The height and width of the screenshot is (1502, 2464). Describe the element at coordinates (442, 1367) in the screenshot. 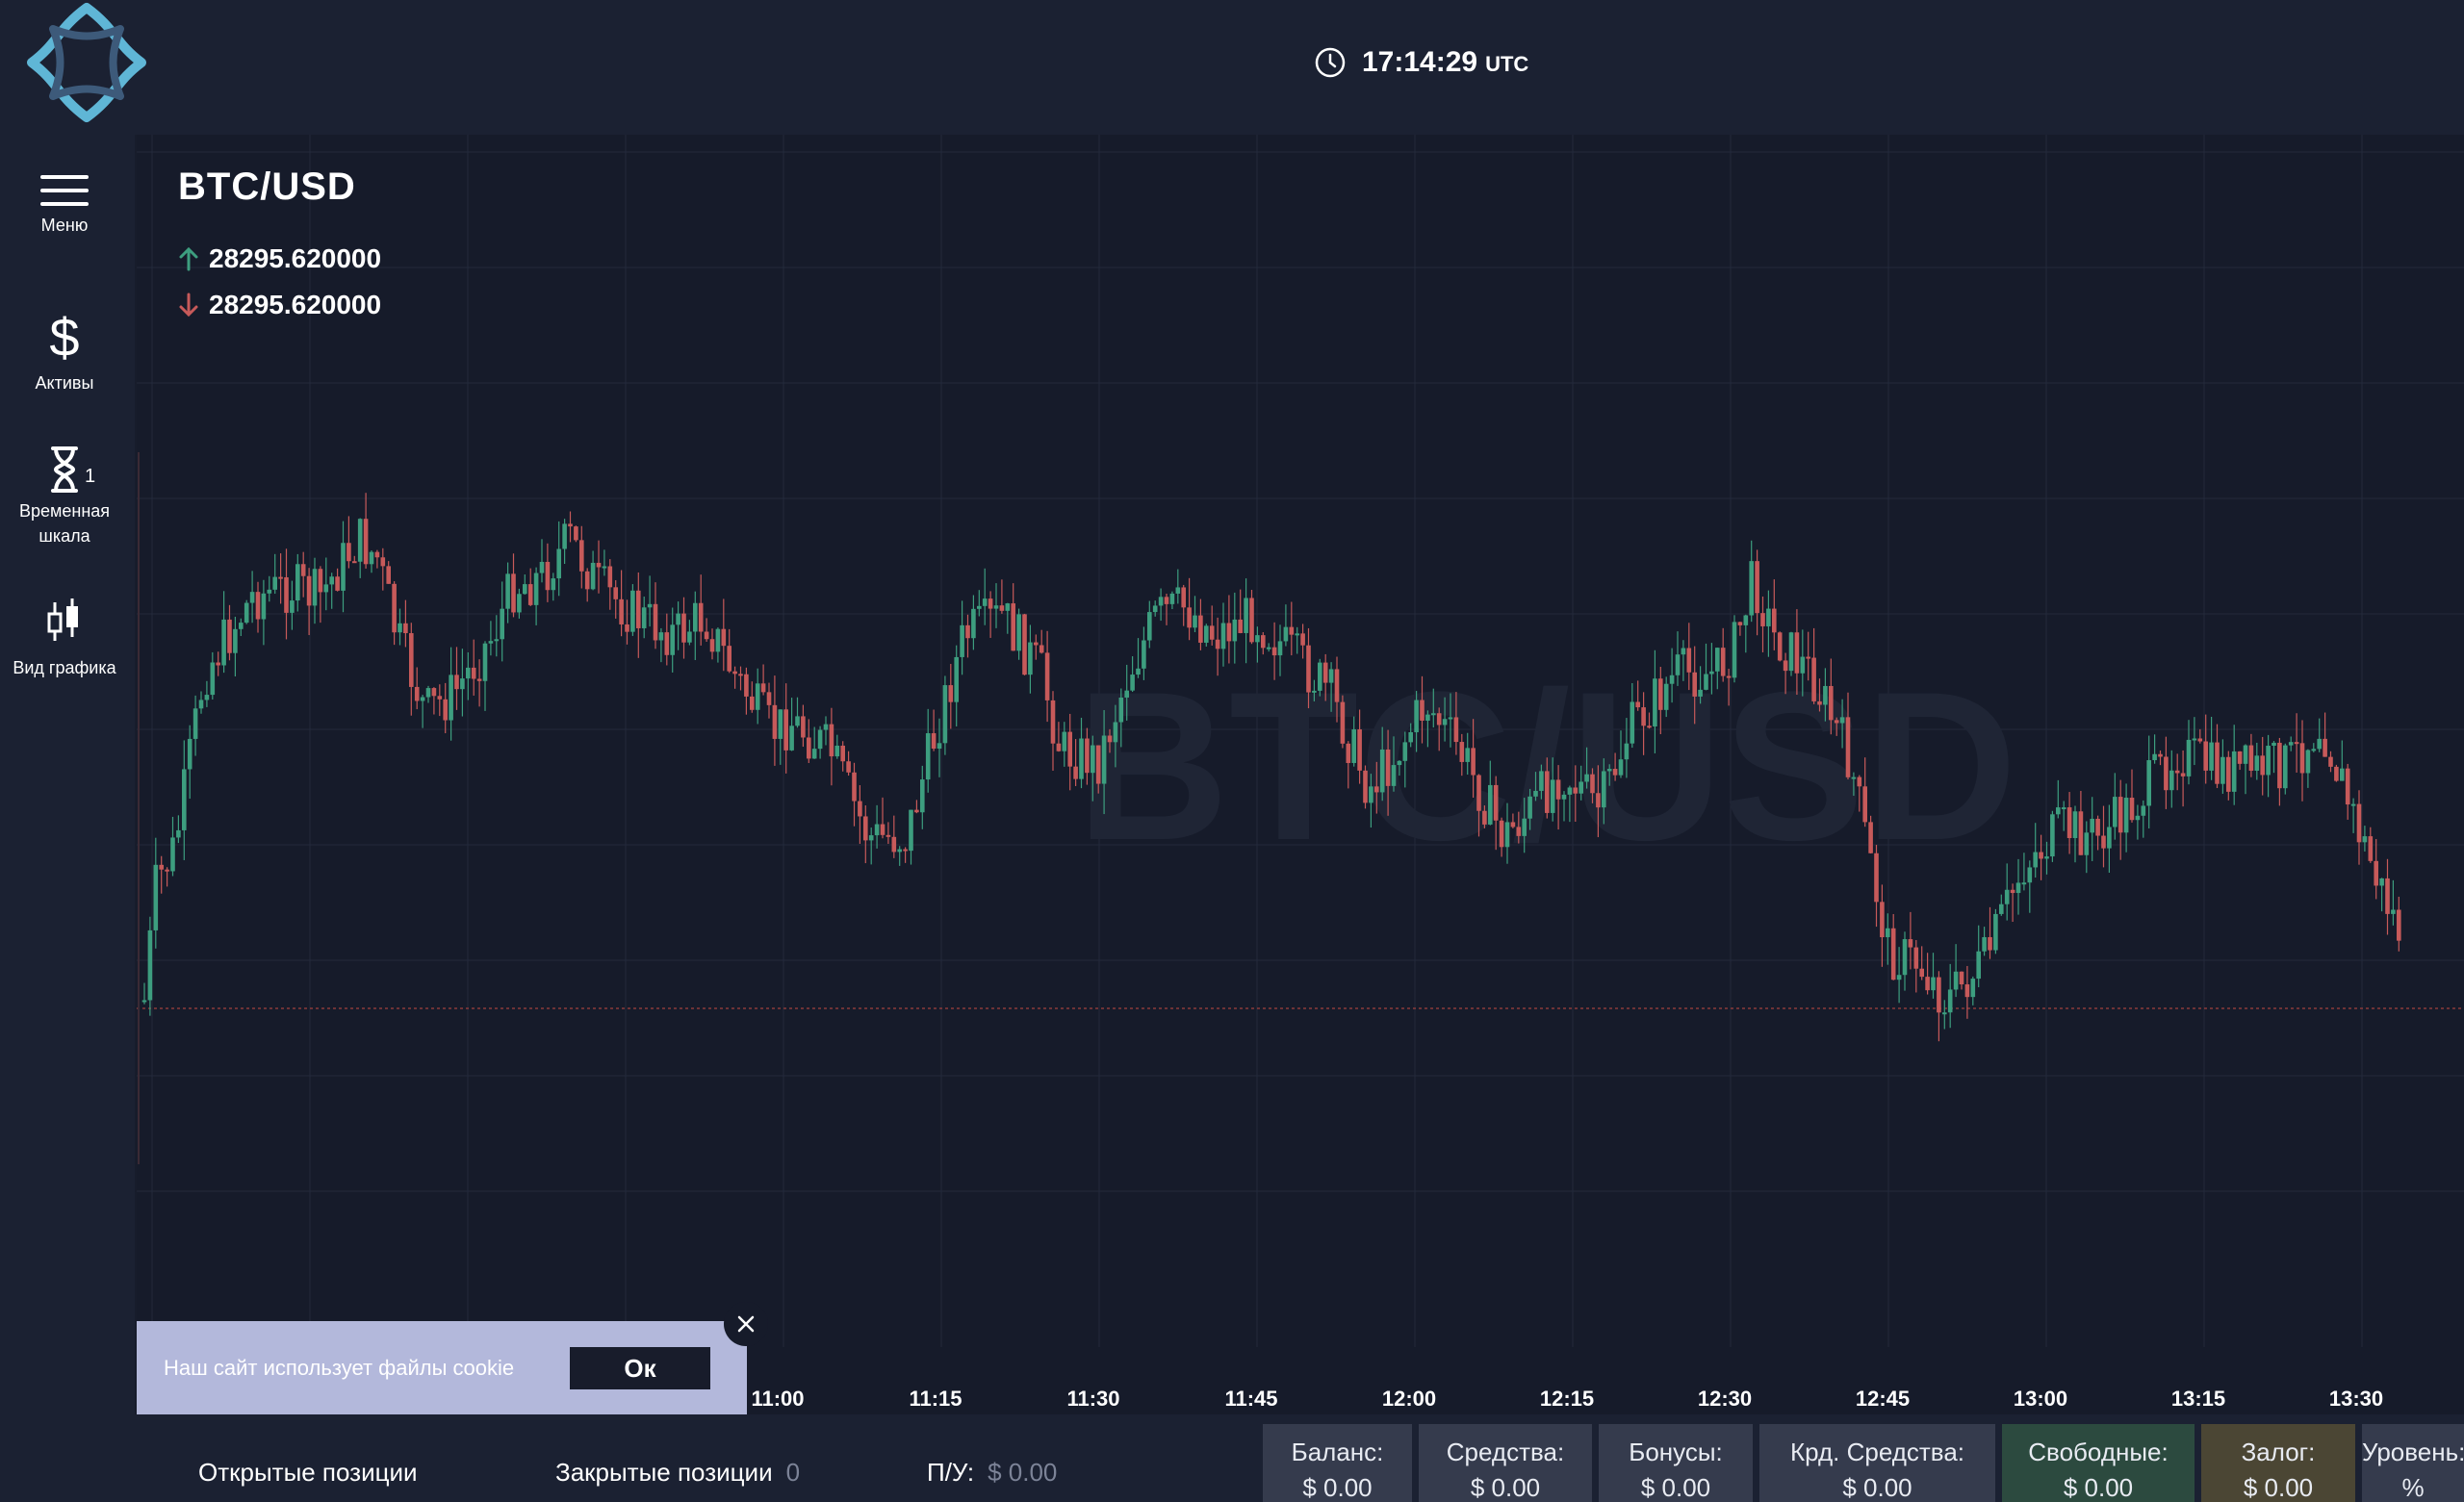

I see `cookie-banner: Наш сайт использует файлы cookie Ок` at that location.